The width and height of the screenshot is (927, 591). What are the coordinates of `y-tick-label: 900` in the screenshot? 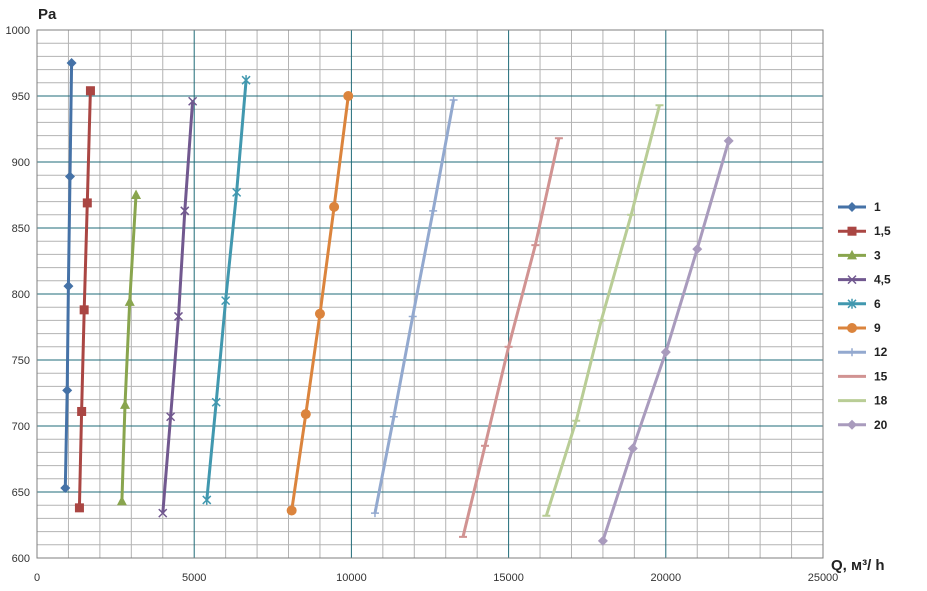 It's located at (21, 163).